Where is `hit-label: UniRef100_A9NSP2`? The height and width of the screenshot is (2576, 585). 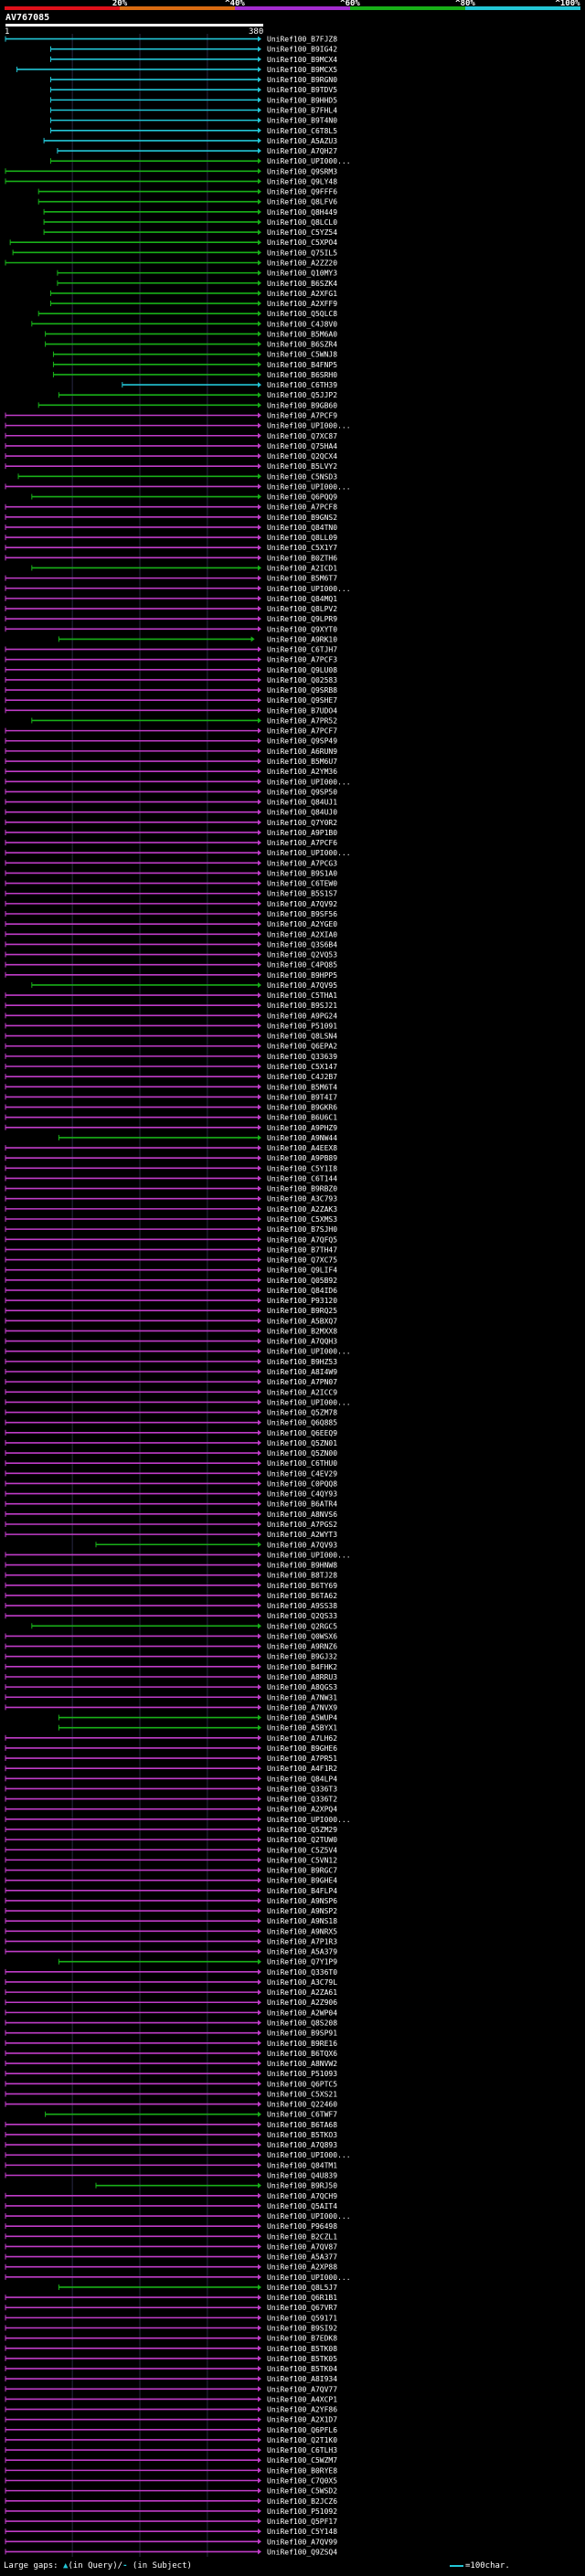 hit-label: UniRef100_A9NSP2 is located at coordinates (302, 1911).